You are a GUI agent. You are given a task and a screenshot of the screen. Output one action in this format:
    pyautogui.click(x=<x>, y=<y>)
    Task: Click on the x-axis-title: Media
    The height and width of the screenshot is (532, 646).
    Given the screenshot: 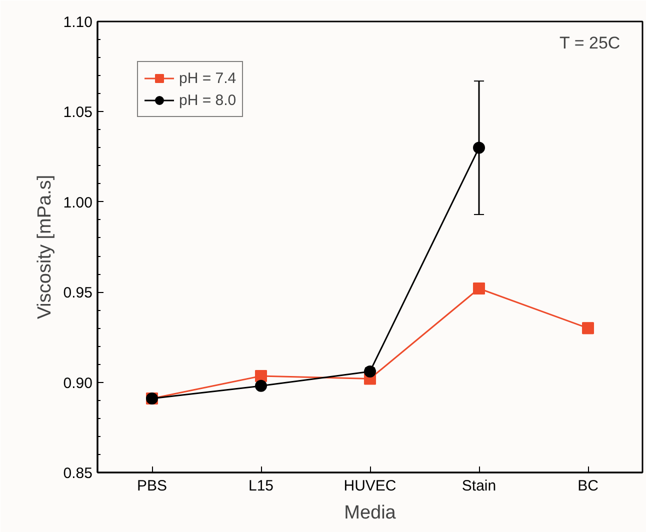 What is the action you would take?
    pyautogui.click(x=370, y=513)
    